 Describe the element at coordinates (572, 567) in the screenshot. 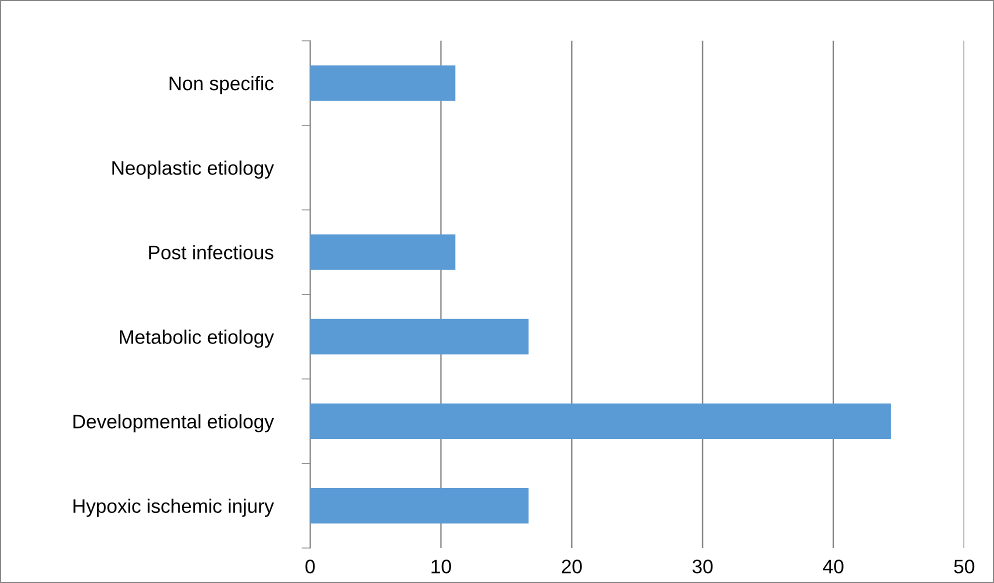

I see `x-tick-label: 20` at that location.